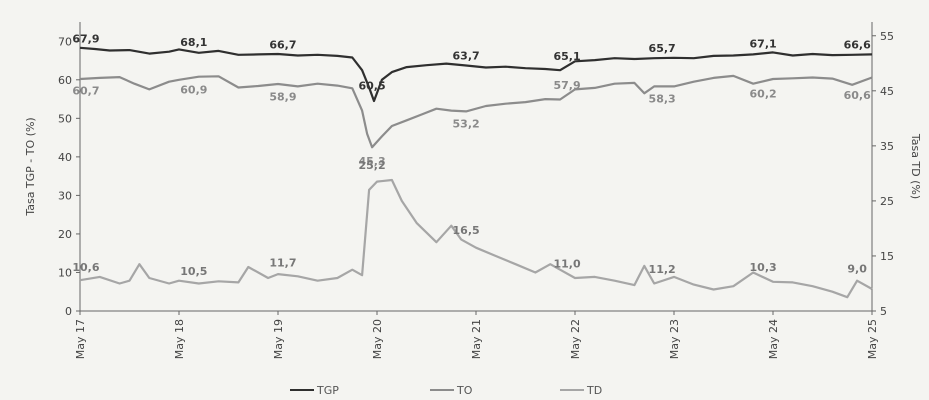  What do you see at coordinates (466, 56) in the screenshot?
I see `data-label-tgp: 63,7` at bounding box center [466, 56].